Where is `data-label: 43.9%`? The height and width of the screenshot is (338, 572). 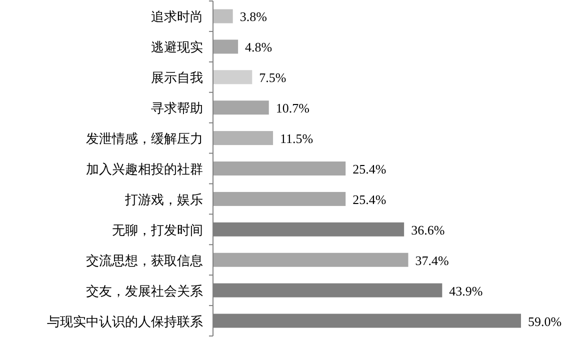
data-label: 43.9% is located at coordinates (466, 290).